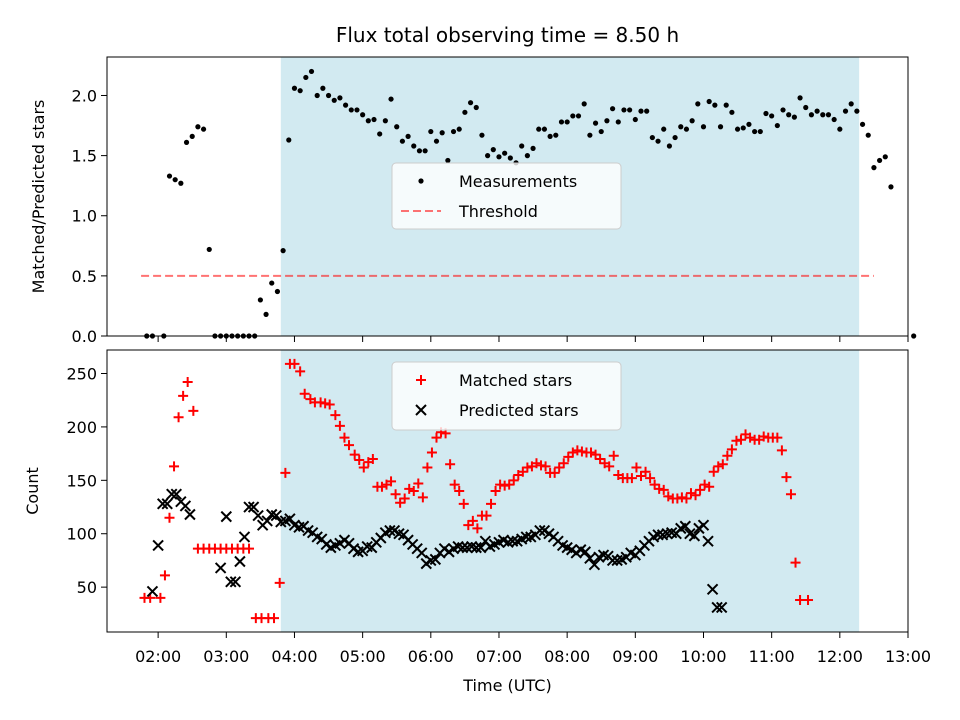 The height and width of the screenshot is (720, 960). I want to click on x-tick-label: 08:00, so click(567, 656).